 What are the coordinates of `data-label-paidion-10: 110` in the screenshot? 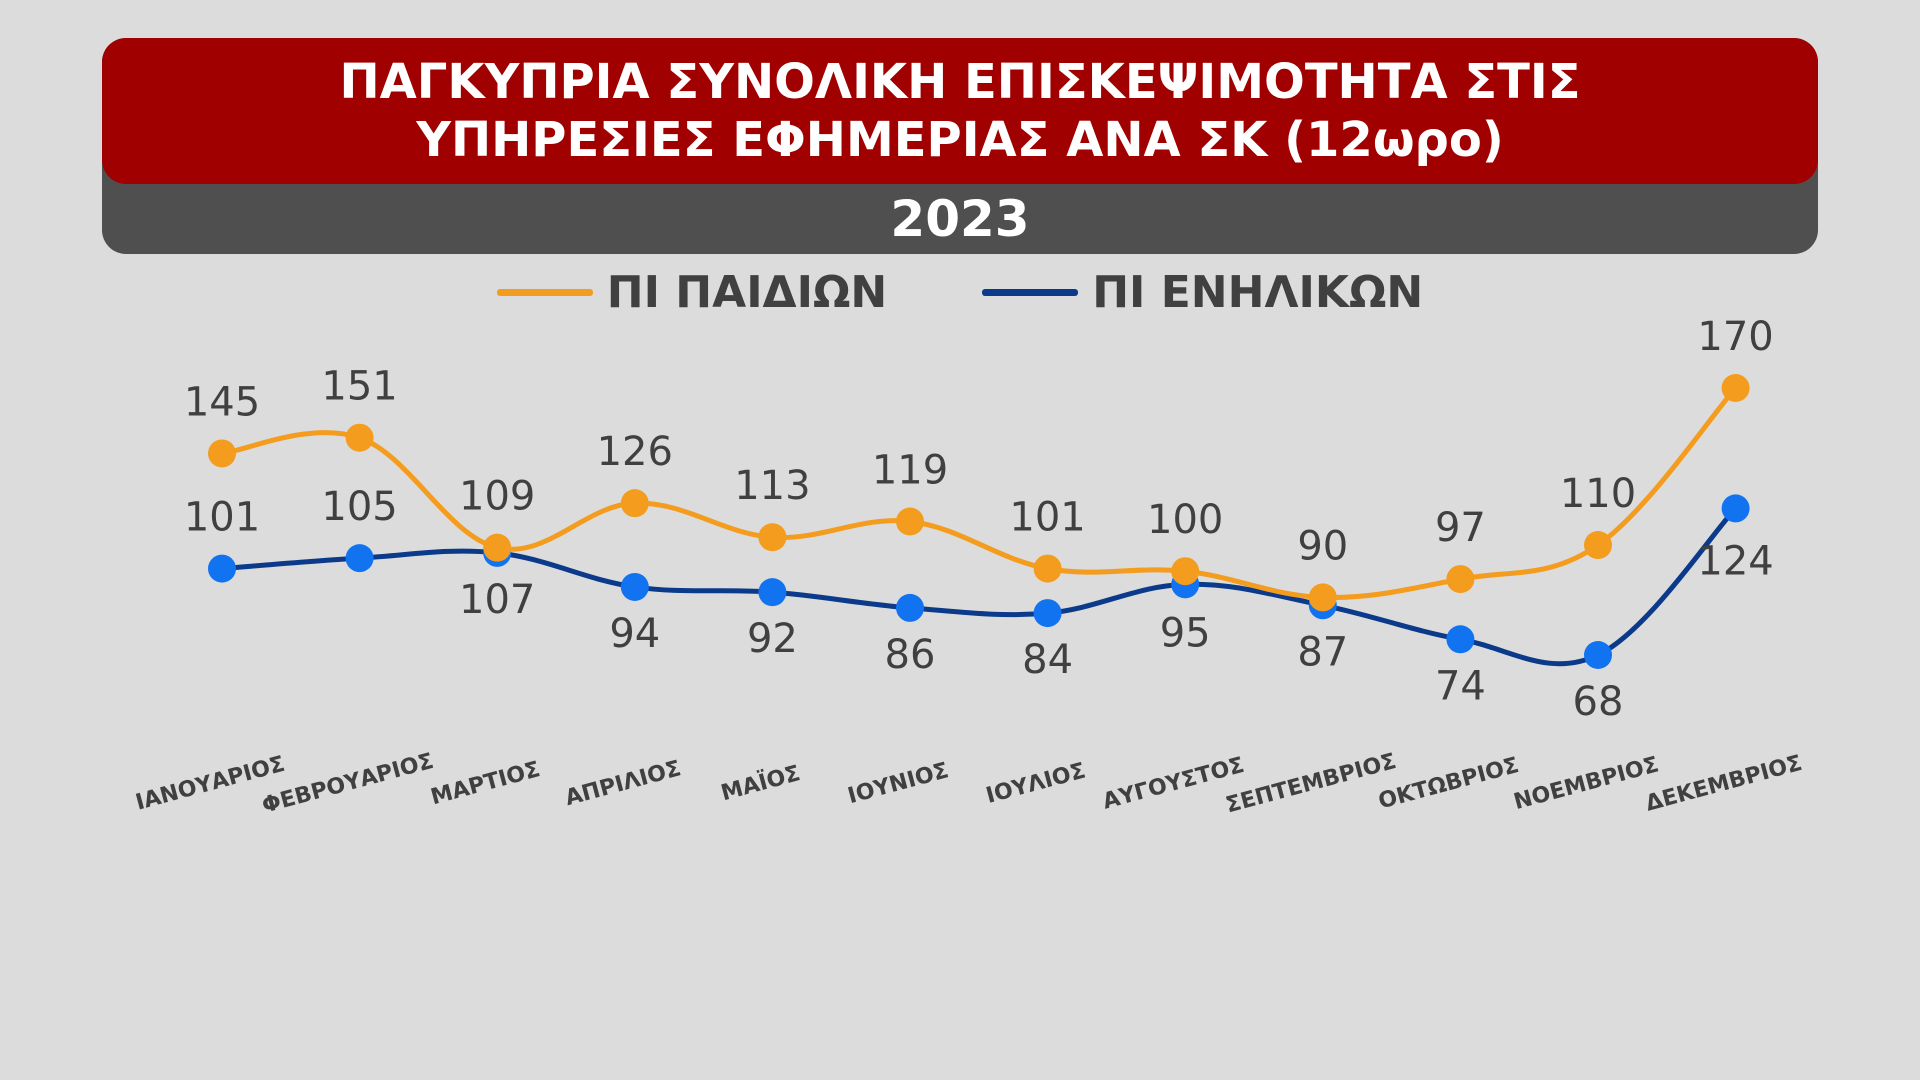 It's located at (1598, 494).